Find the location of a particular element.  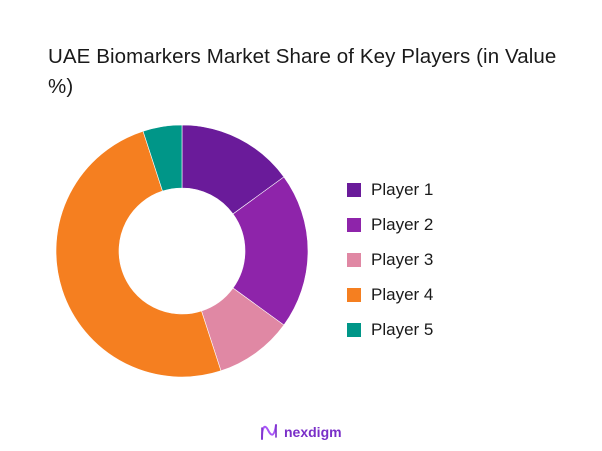

legend-item-player-1: Player 1 is located at coordinates (390, 189).